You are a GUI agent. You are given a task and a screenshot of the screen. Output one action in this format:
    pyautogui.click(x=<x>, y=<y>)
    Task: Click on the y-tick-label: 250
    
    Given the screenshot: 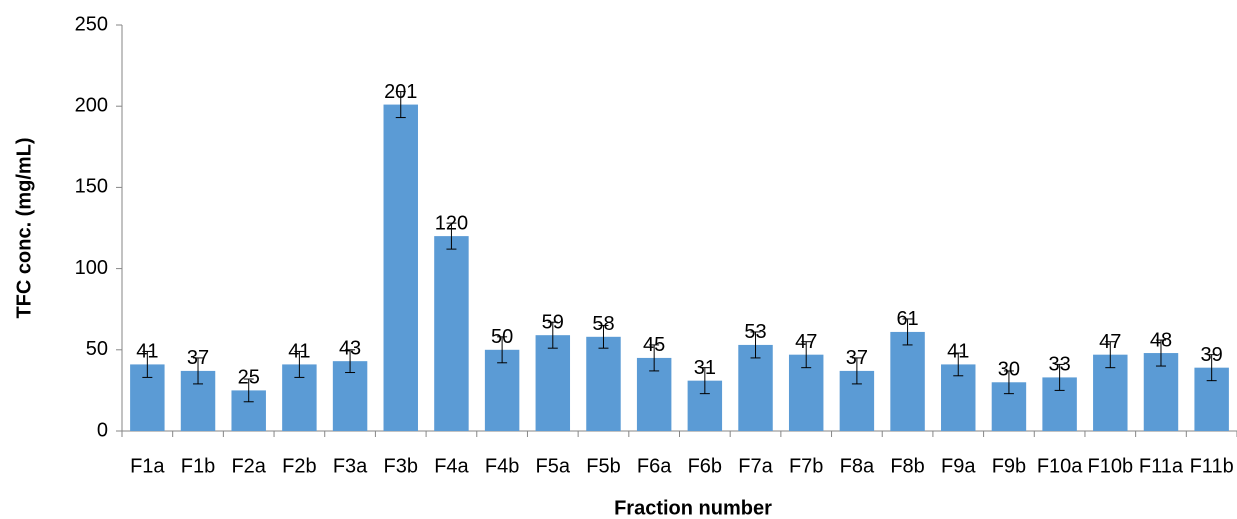 What is the action you would take?
    pyautogui.click(x=91, y=24)
    